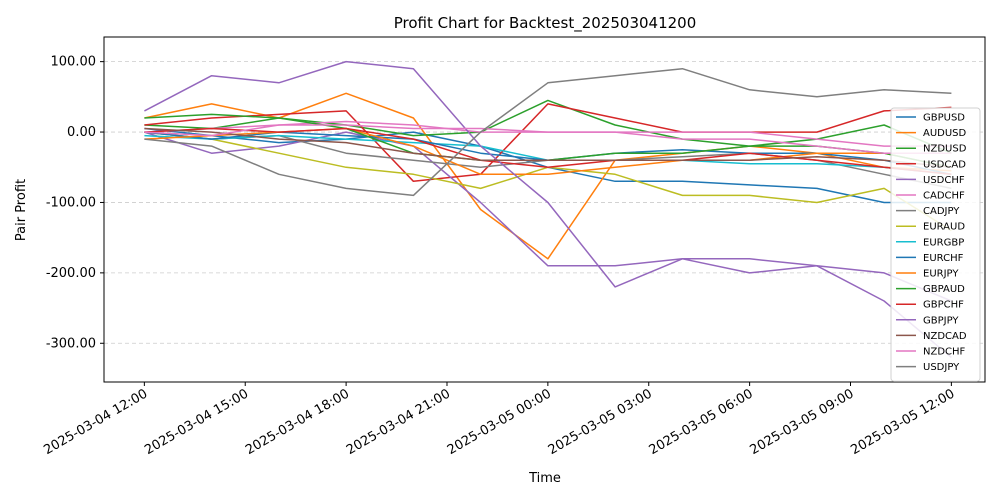  What do you see at coordinates (71, 273) in the screenshot?
I see `y-tick-label: -200.00` at bounding box center [71, 273].